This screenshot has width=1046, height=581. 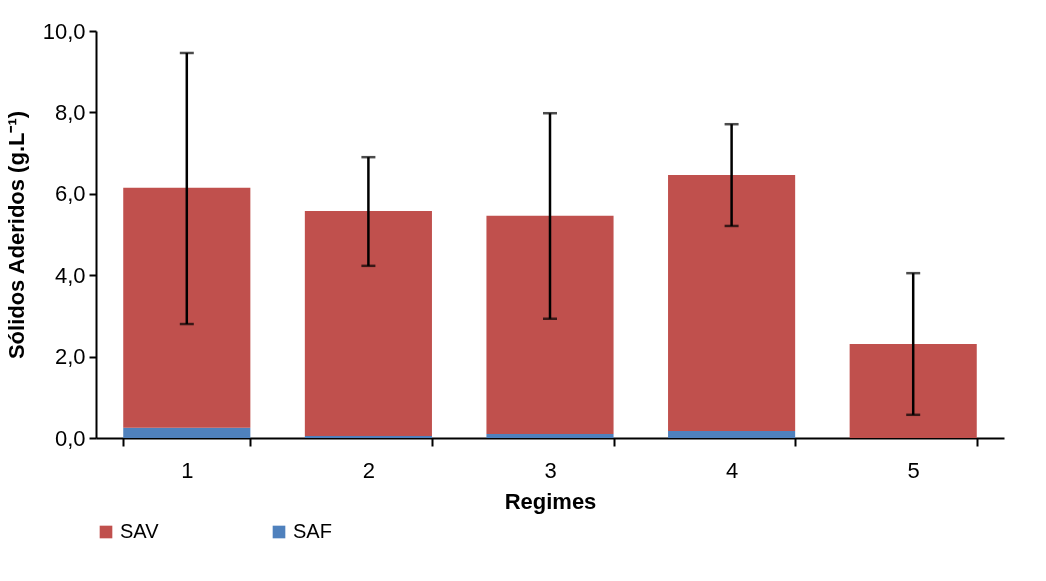 What do you see at coordinates (70, 194) in the screenshot?
I see `y-tick-label: 6,0` at bounding box center [70, 194].